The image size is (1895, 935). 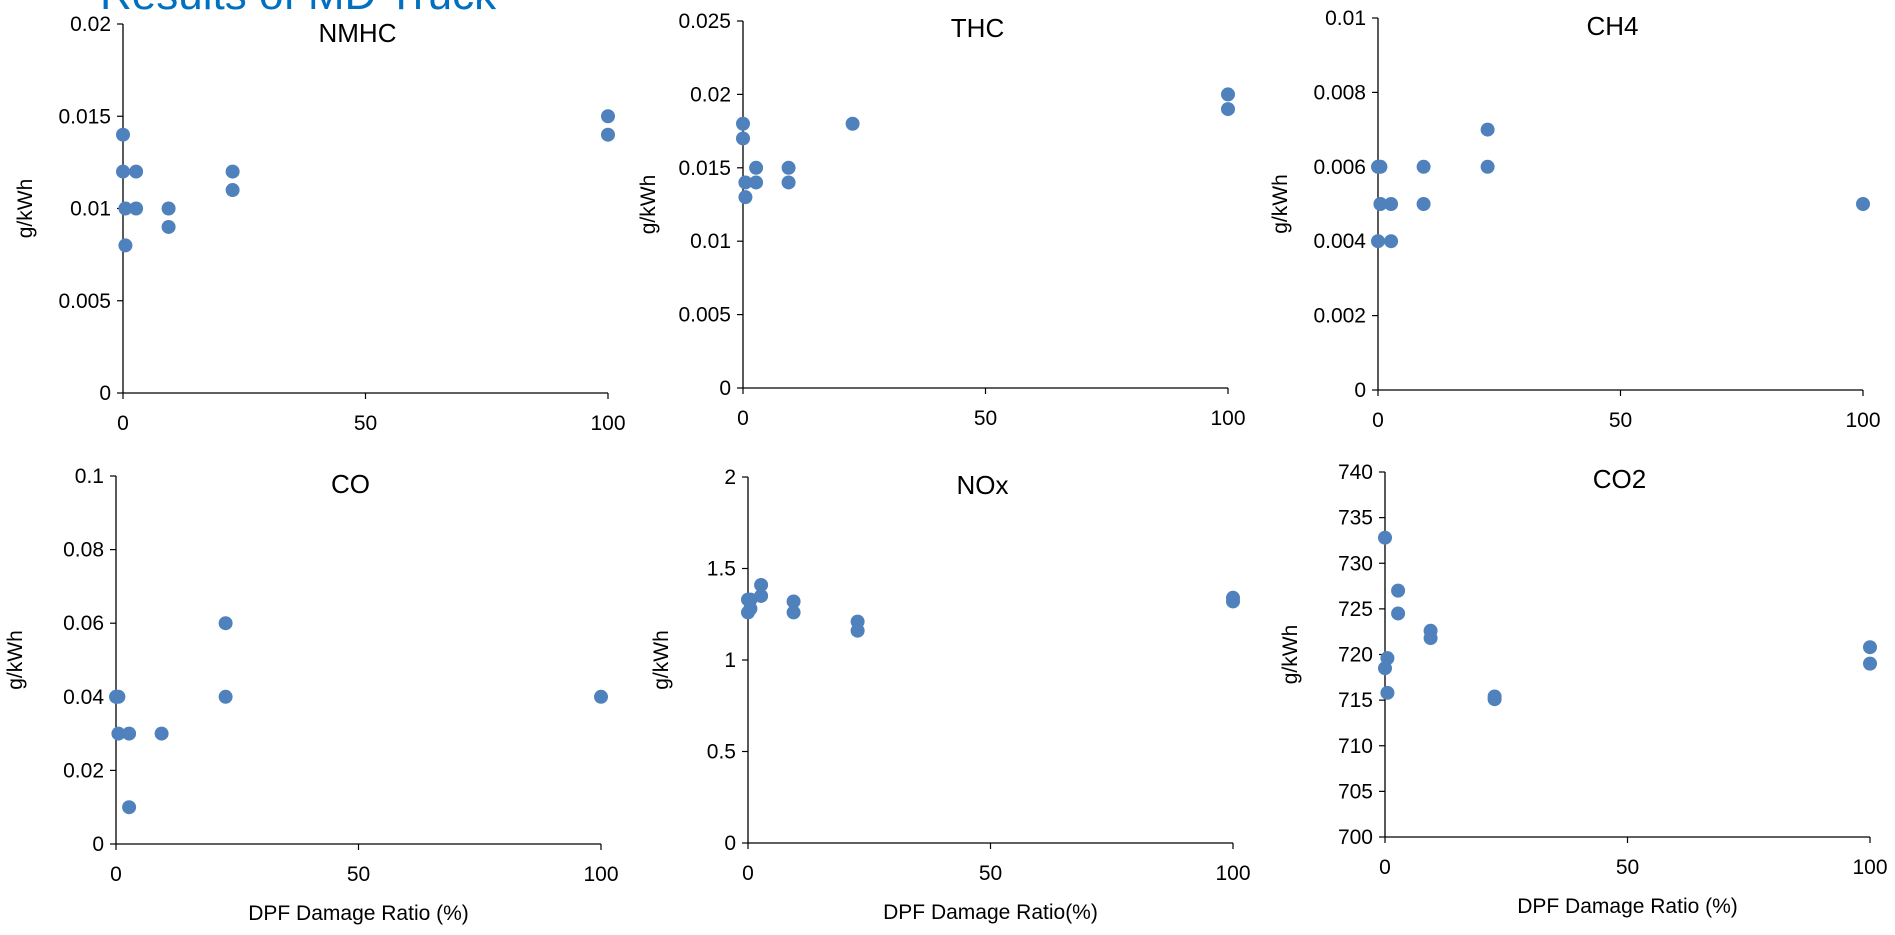 I want to click on y-tick-label: 0.015, so click(x=84, y=116).